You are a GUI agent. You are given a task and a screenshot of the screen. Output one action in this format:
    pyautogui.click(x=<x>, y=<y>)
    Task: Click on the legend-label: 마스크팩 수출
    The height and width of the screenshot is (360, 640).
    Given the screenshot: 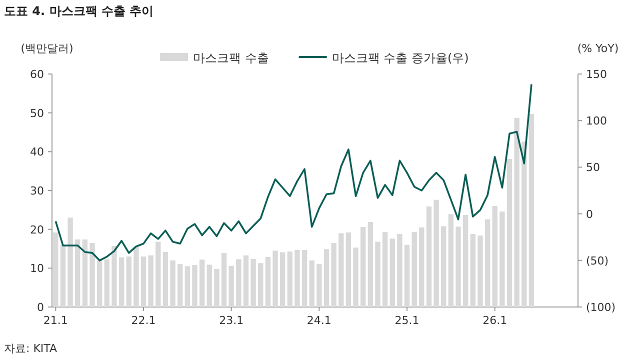 What is the action you would take?
    pyautogui.click(x=231, y=58)
    